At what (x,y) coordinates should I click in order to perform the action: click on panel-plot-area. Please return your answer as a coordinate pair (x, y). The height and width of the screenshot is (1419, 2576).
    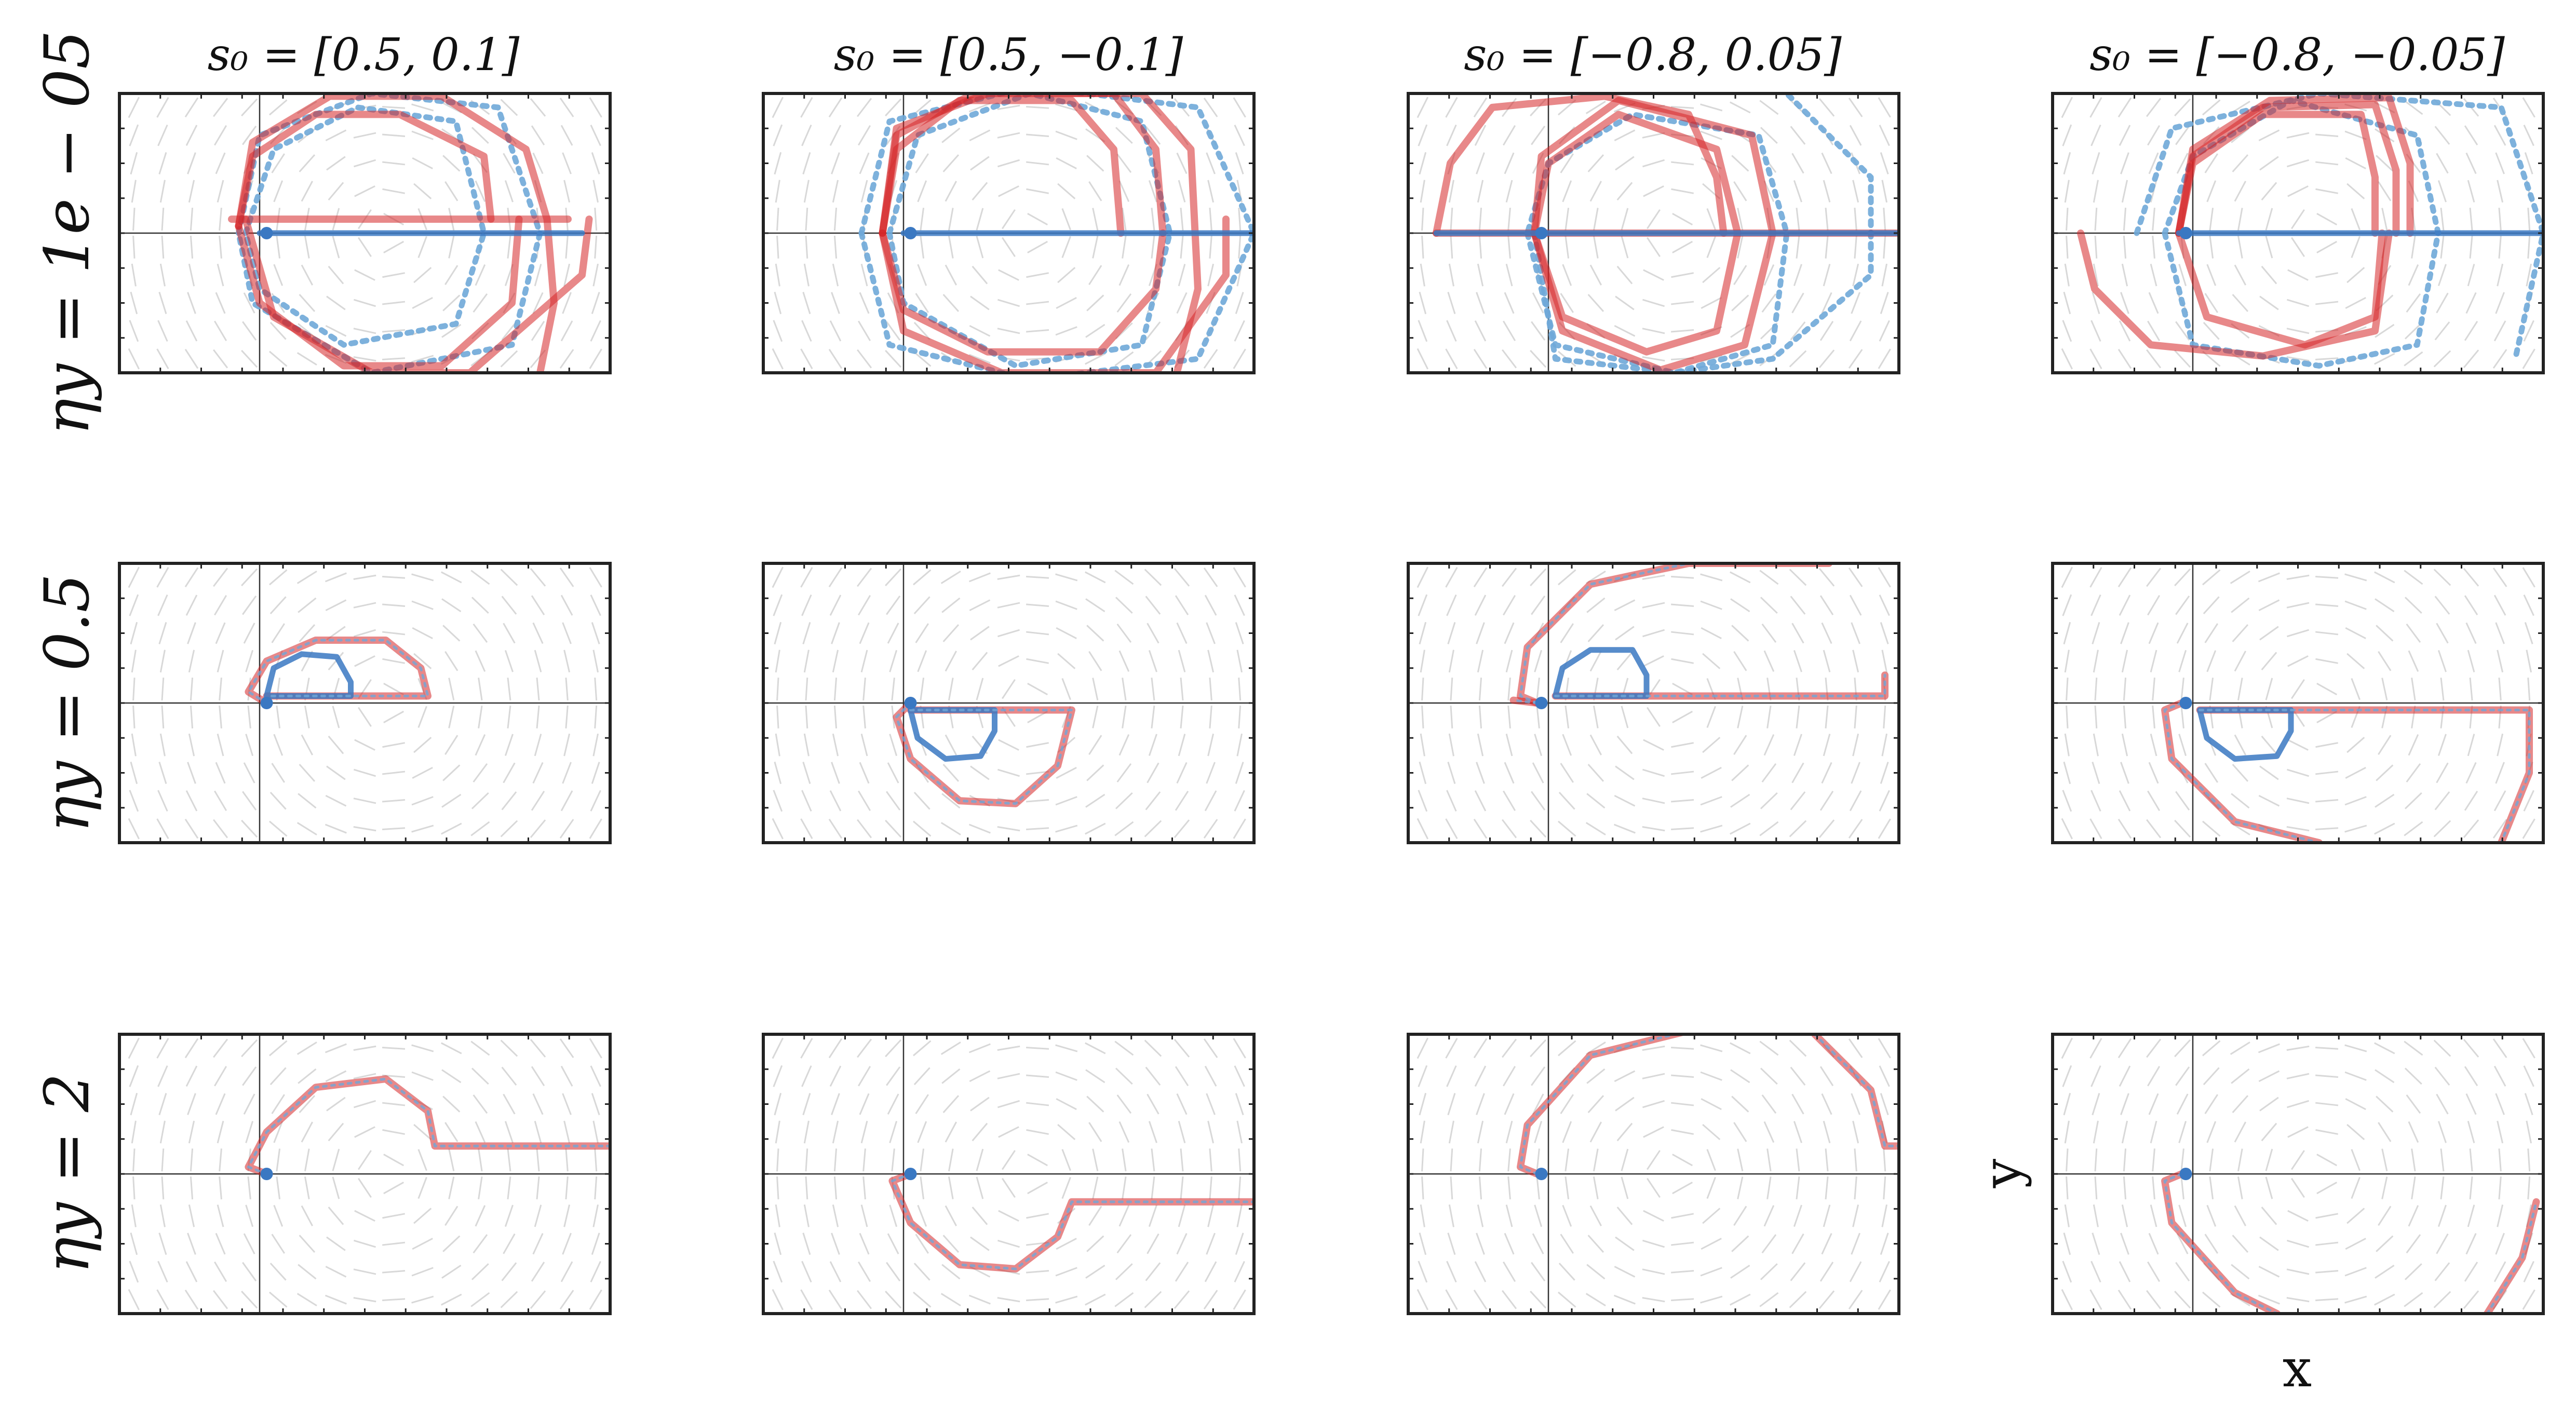
    Looking at the image, I should click on (2298, 1174).